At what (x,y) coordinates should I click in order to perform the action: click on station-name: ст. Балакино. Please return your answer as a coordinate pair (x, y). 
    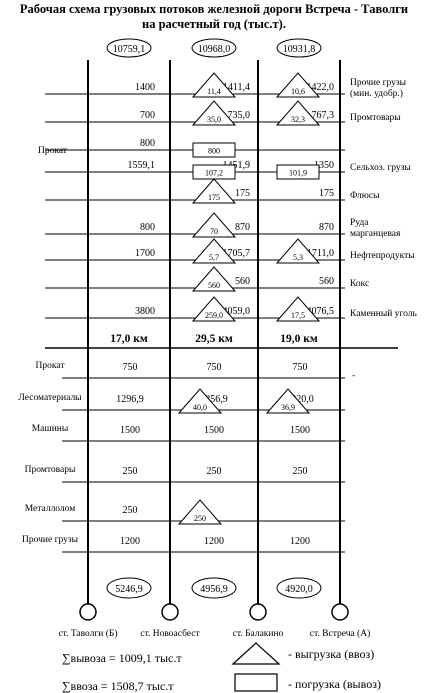
    Looking at the image, I should click on (258, 634).